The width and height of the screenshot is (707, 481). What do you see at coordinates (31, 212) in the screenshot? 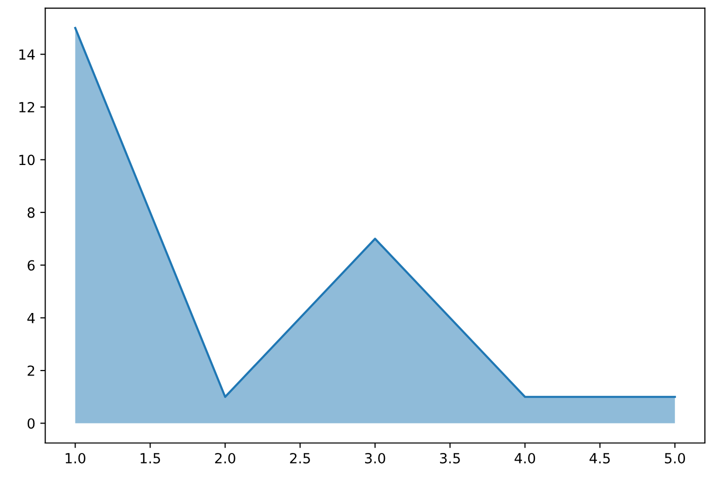
I see `y-tick-label: 8` at bounding box center [31, 212].